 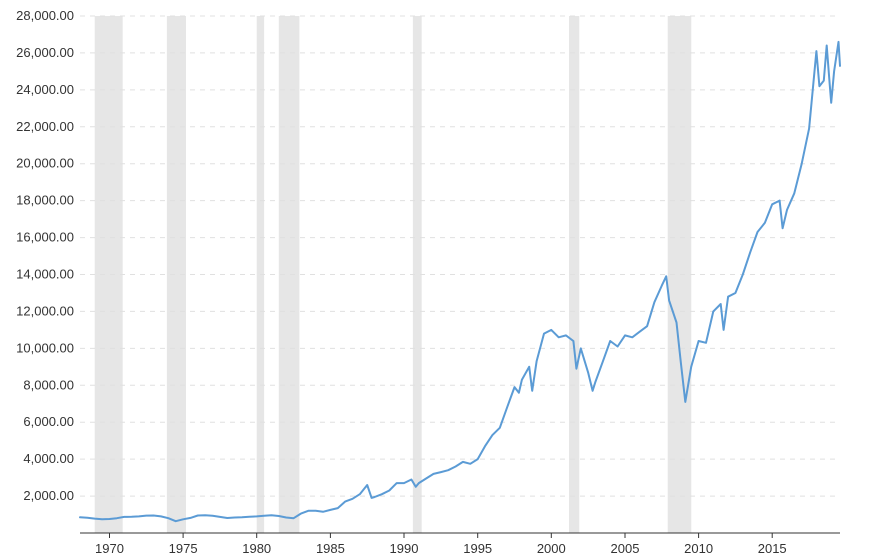 I want to click on y-tick-label: 2,000.00, so click(x=48, y=495).